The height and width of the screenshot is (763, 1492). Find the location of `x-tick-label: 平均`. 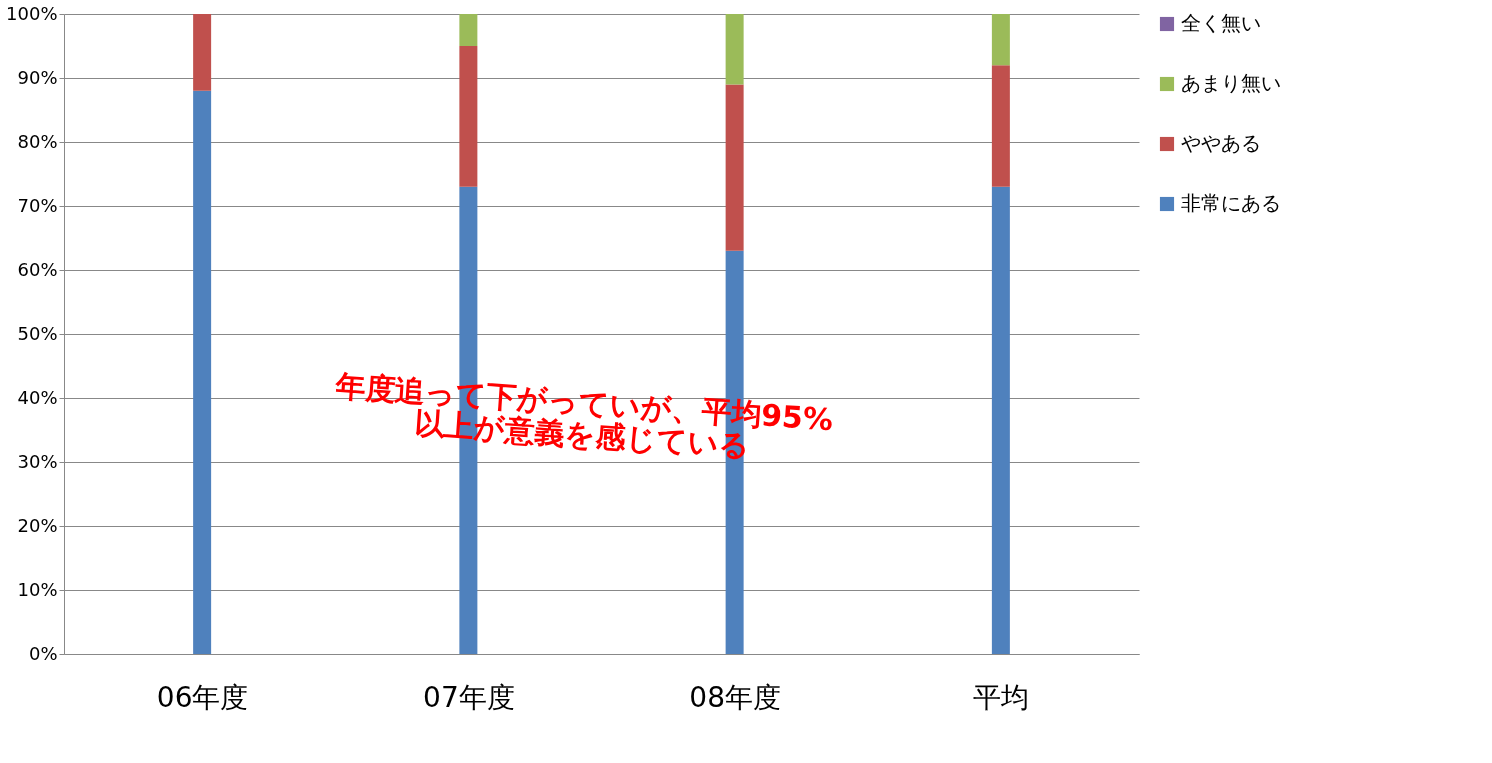

x-tick-label: 平均 is located at coordinates (1001, 697).